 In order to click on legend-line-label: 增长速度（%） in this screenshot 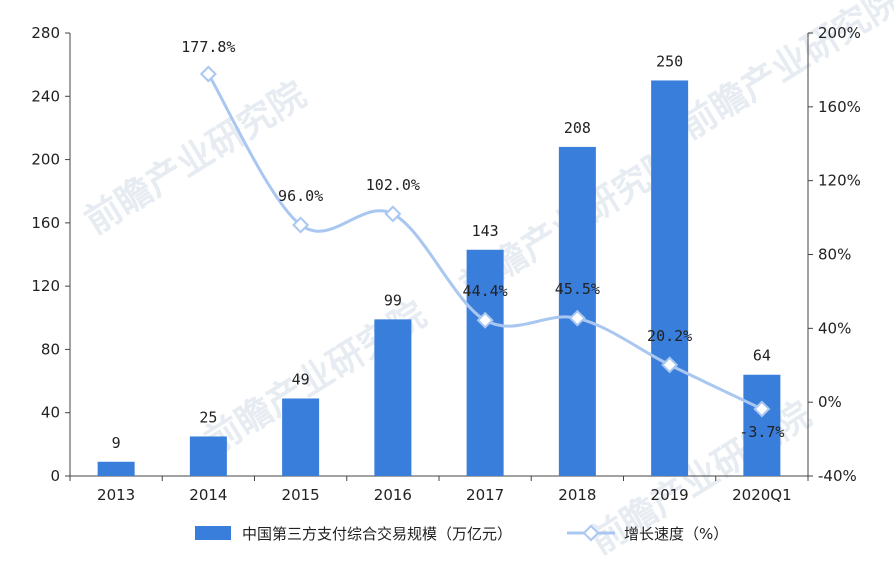, I will do `click(676, 534)`.